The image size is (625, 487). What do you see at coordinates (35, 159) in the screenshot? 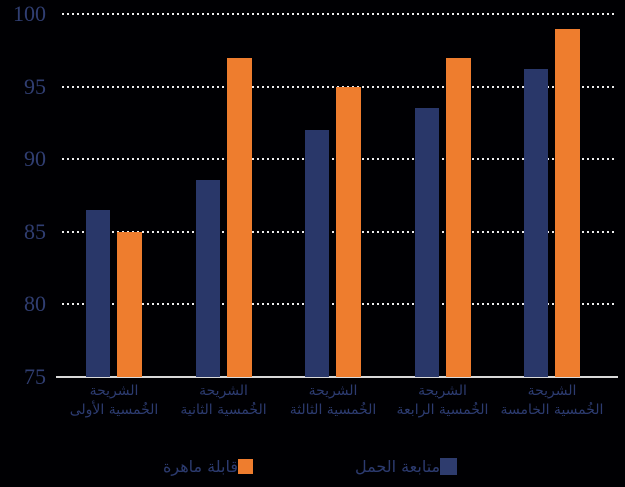
I see `y-axis-tick-label: 90` at bounding box center [35, 159].